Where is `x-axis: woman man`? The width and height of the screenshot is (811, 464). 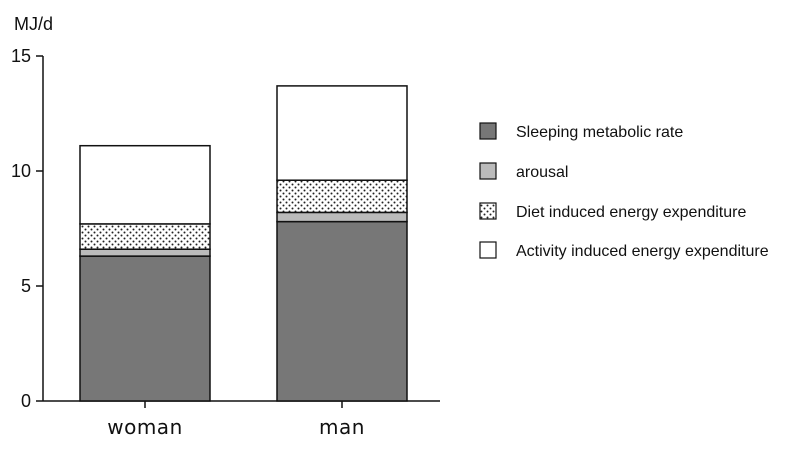
x-axis: woman man is located at coordinates (241, 419).